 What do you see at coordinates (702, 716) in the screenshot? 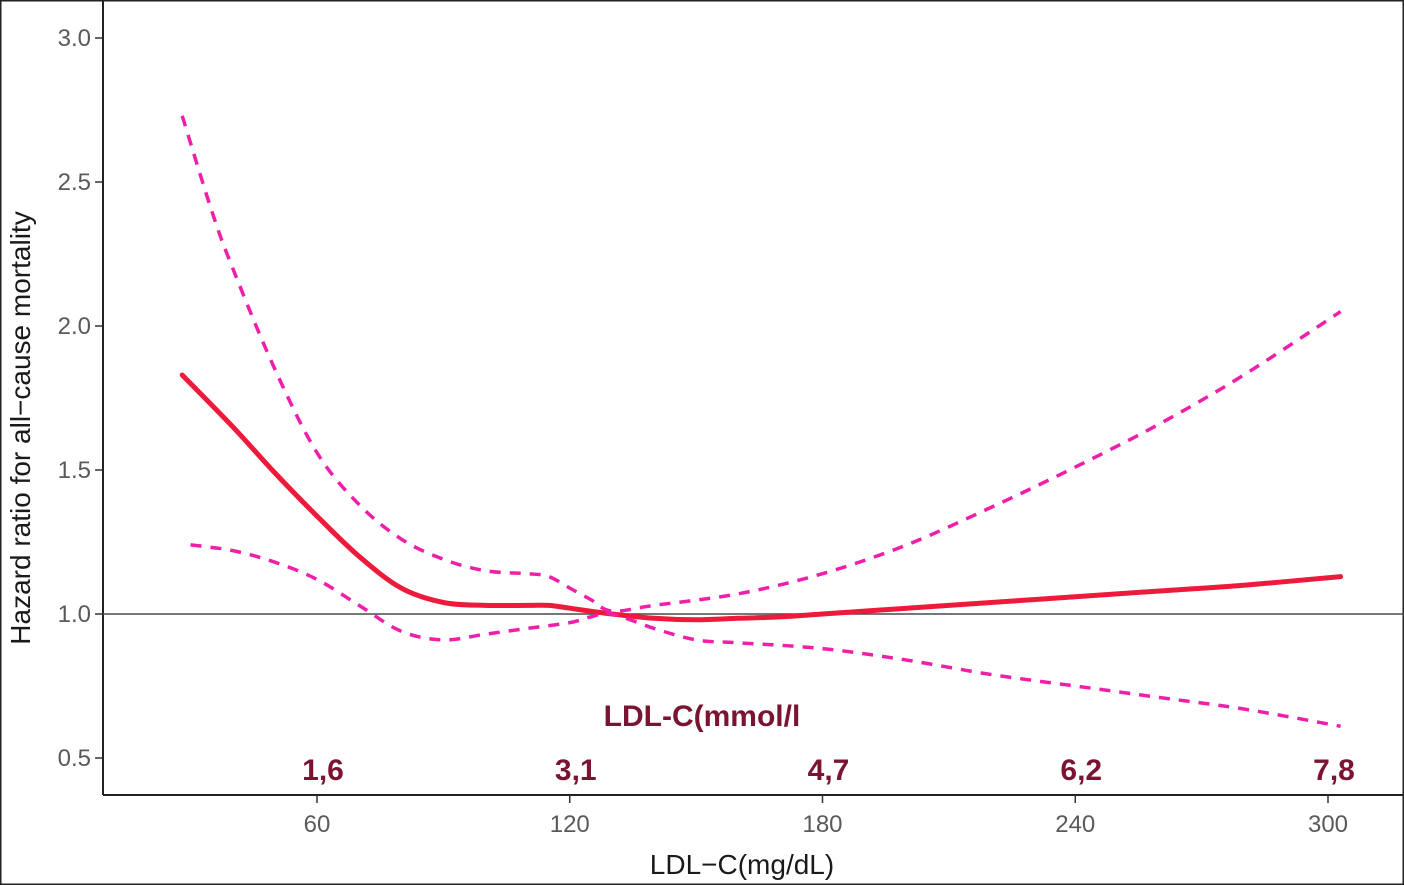
I see `mmol-annotation-title: LDL-C(mmol/l` at bounding box center [702, 716].